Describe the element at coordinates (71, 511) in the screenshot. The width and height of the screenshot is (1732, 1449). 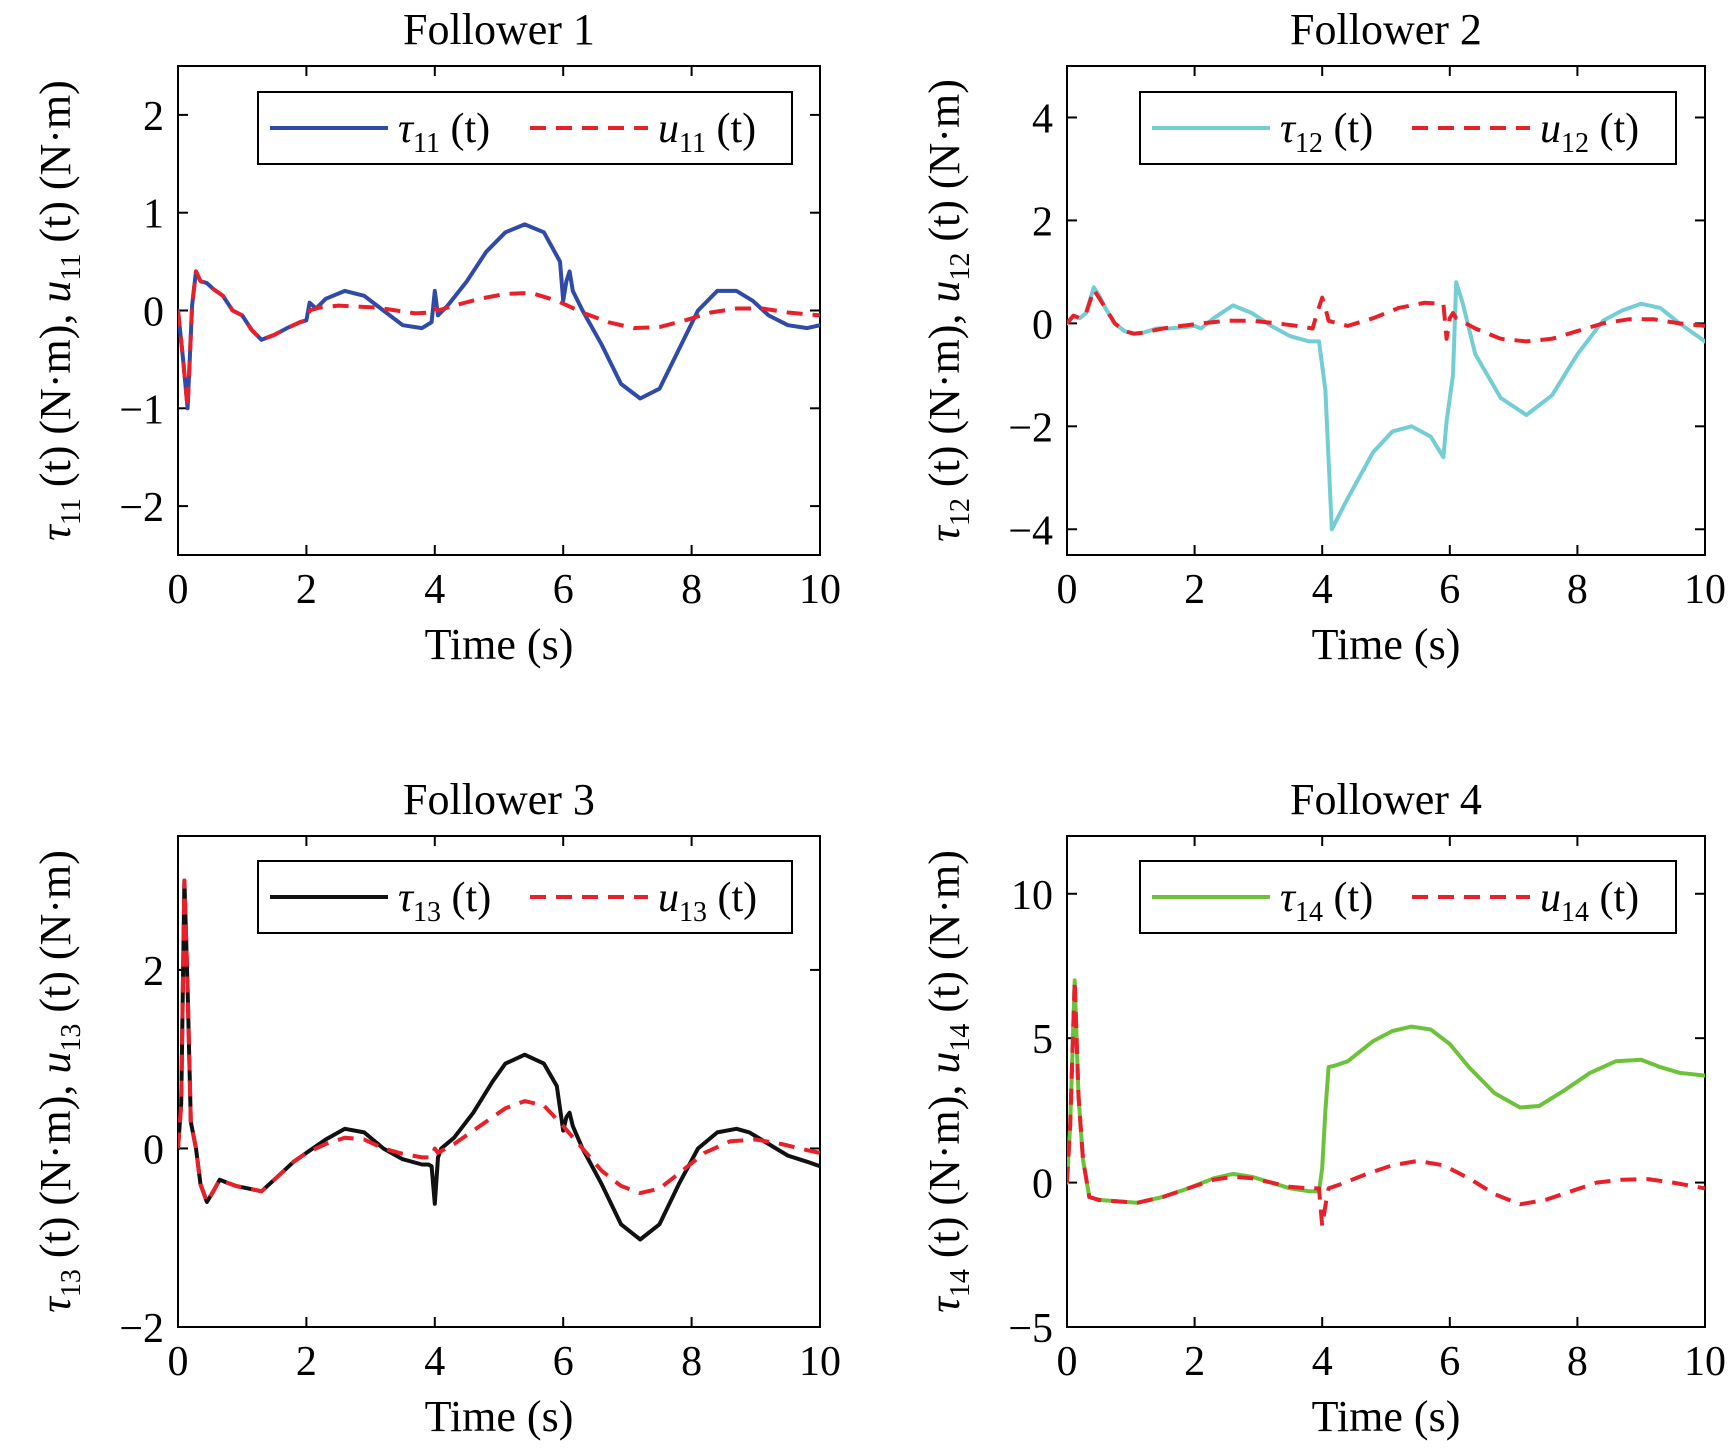
I see `y-label-sub1: 11` at that location.